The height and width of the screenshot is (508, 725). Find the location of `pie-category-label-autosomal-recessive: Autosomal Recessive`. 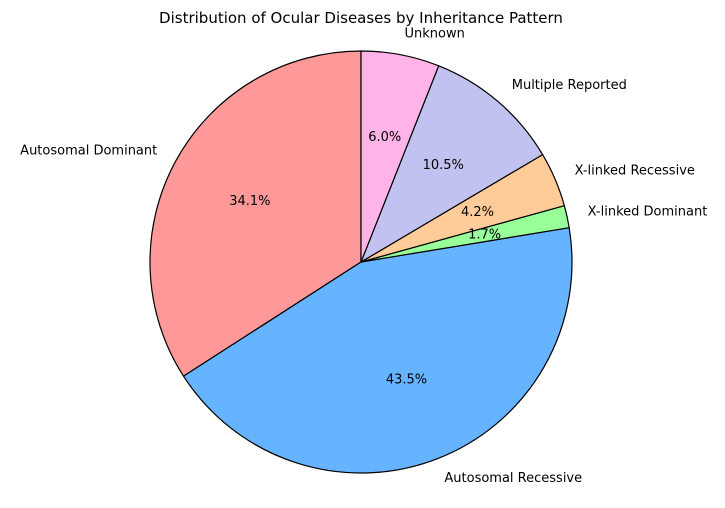

pie-category-label-autosomal-recessive: Autosomal Recessive is located at coordinates (513, 478).